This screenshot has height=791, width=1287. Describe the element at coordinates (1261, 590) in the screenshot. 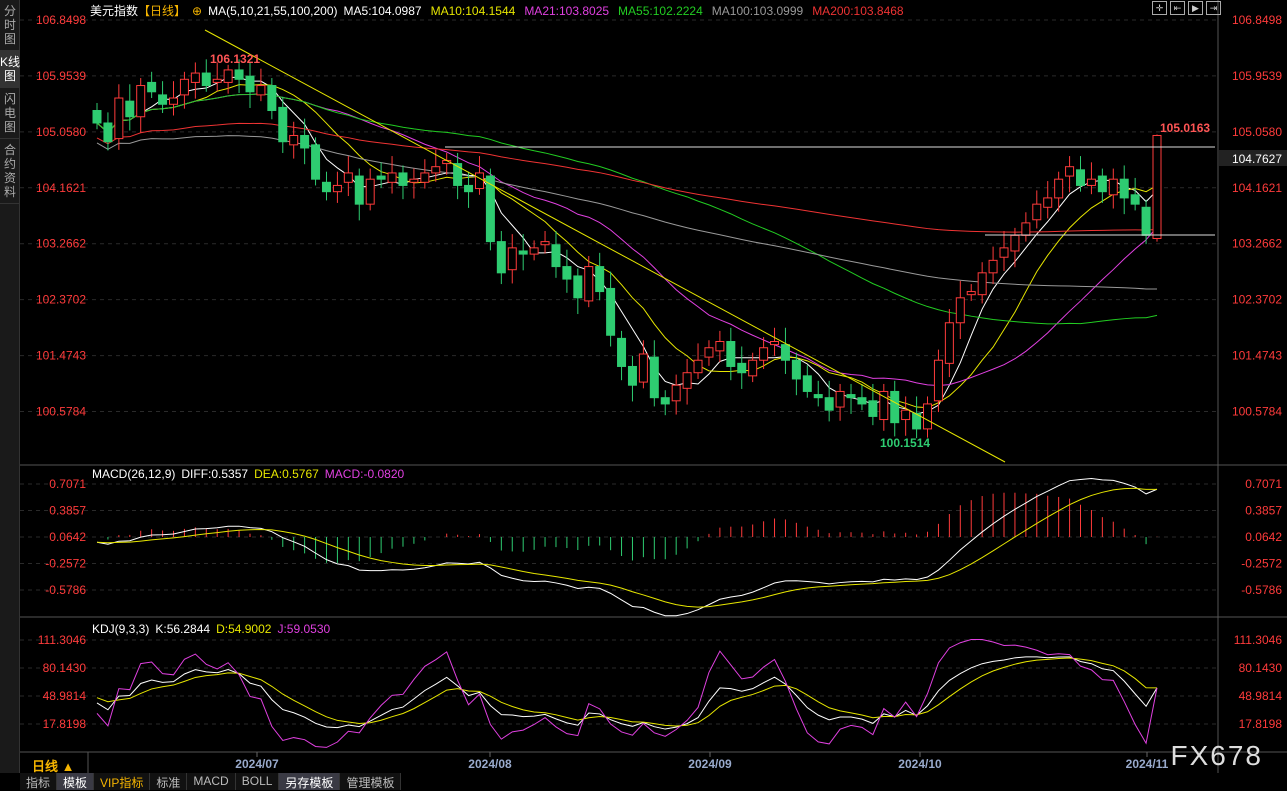

I see `macd-tick-label: -0.5786` at that location.